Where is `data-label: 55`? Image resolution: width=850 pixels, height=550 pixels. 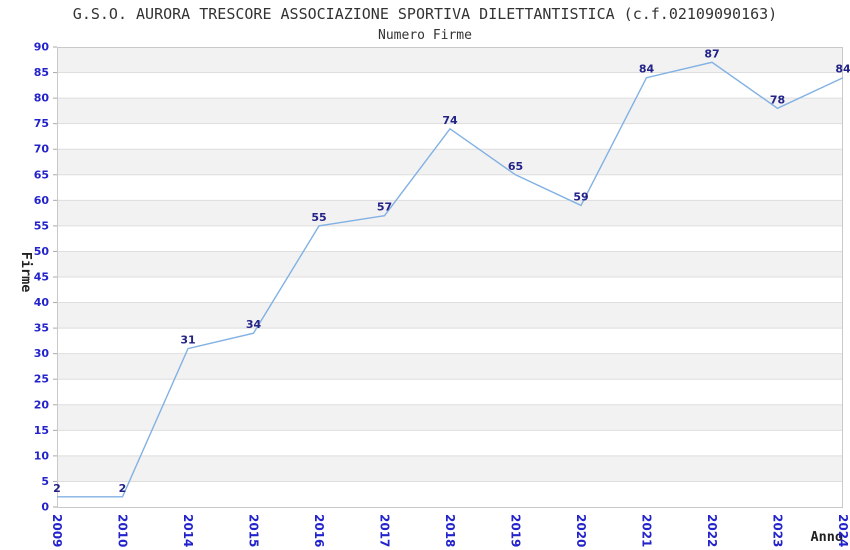
data-label: 55 is located at coordinates (318, 217).